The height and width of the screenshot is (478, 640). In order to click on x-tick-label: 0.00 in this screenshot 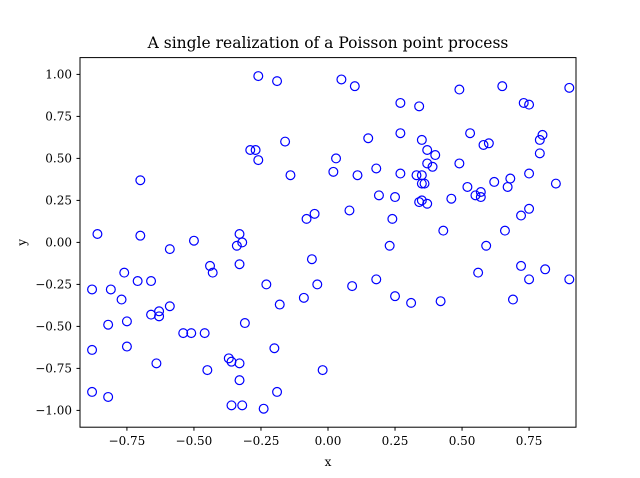, I will do `click(328, 441)`.